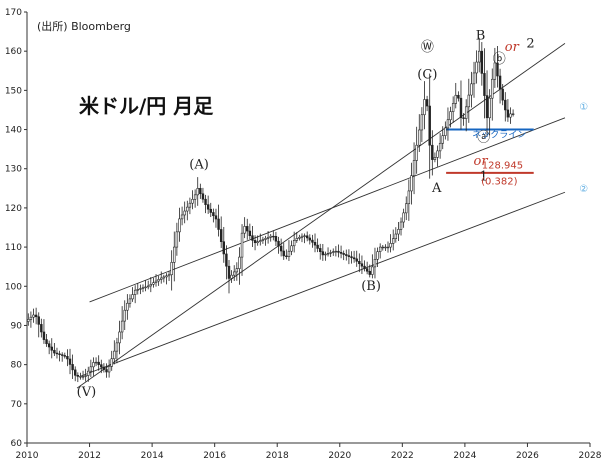 This screenshot has height=473, width=604. What do you see at coordinates (427, 75) in the screenshot?
I see `annotation-wave: (C)` at bounding box center [427, 75].